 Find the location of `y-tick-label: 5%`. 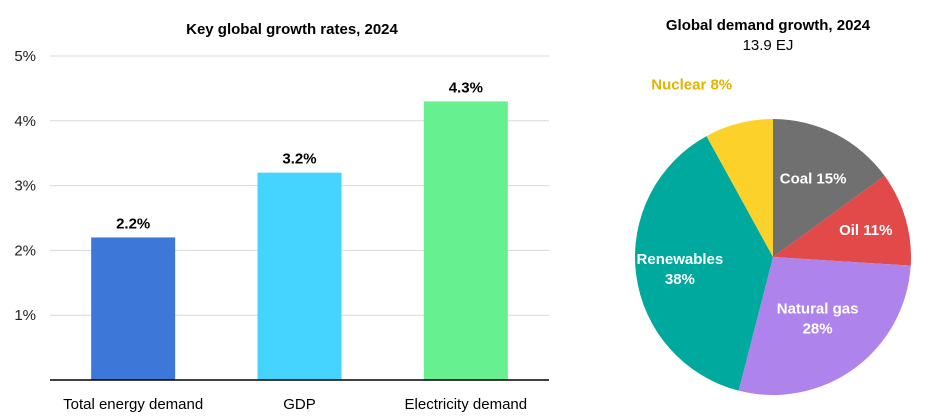

y-tick-label: 5% is located at coordinates (25, 56).